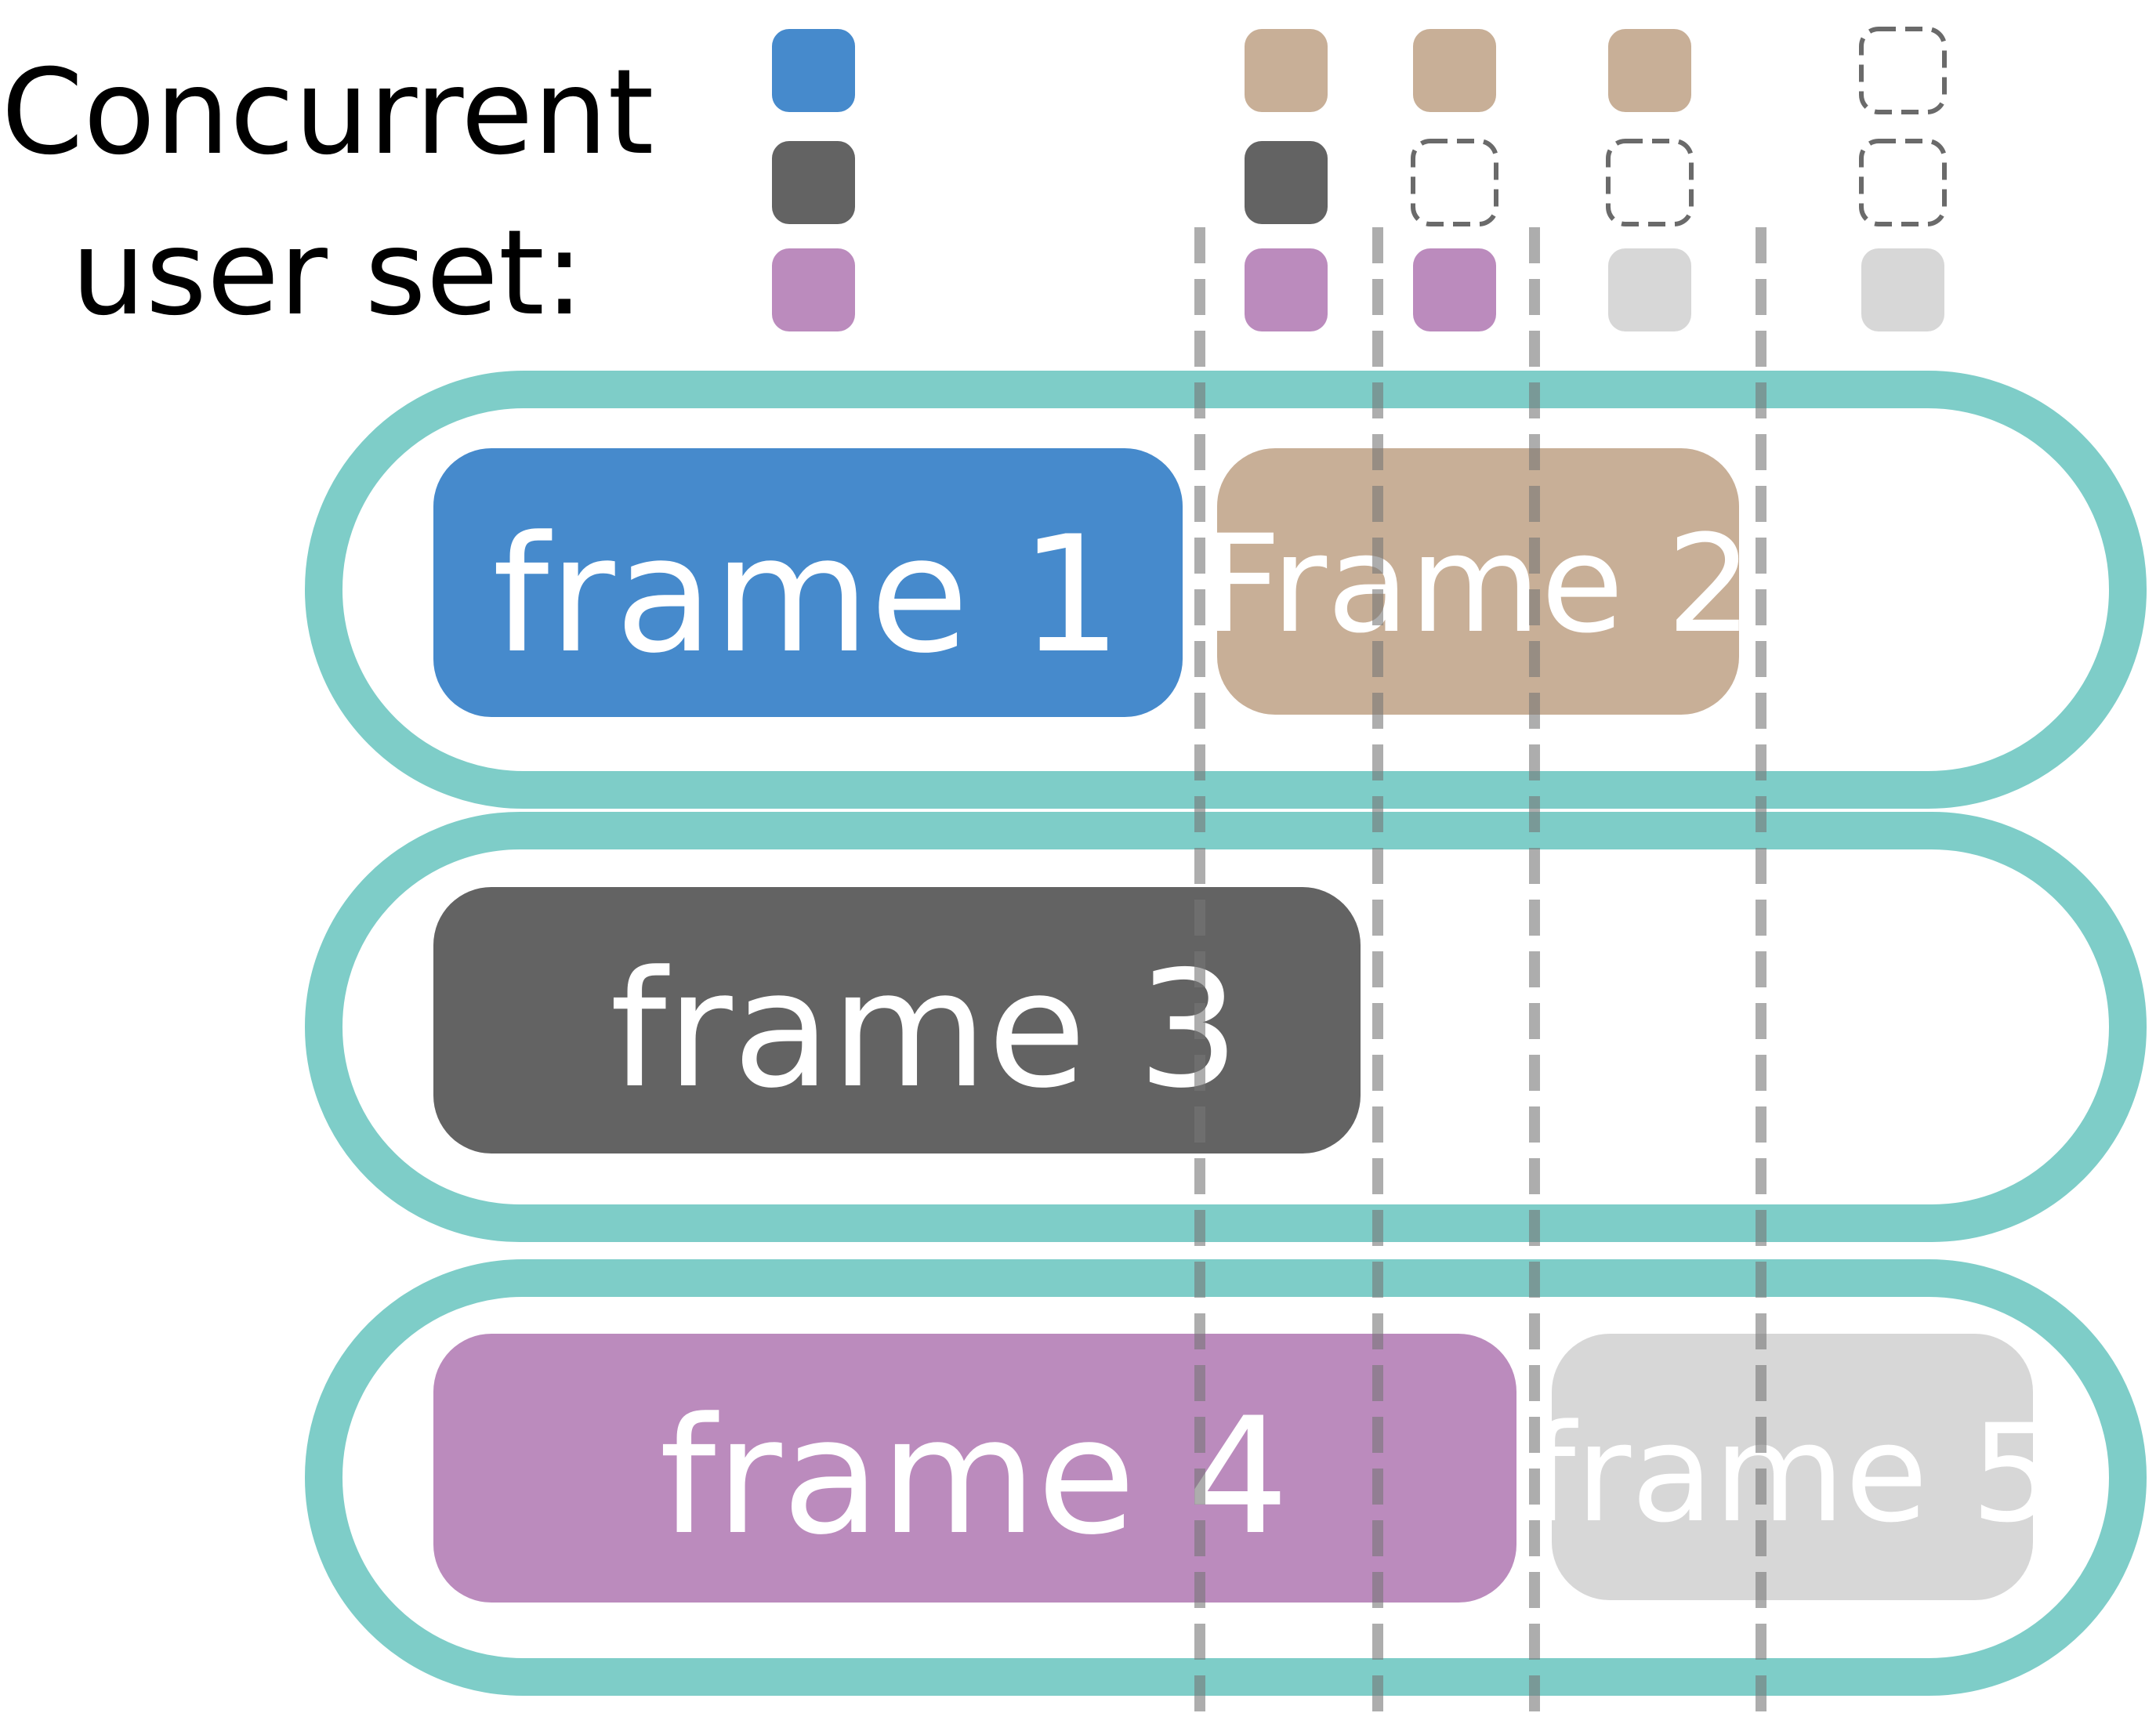 The width and height of the screenshot is (2156, 1713). Describe the element at coordinates (1792, 1473) in the screenshot. I see `frame-5-label: frame 5` at that location.